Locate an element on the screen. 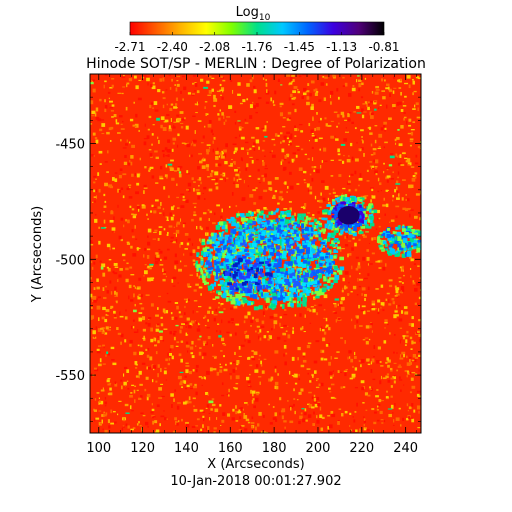  x-tick-label: 240 is located at coordinates (405, 448).